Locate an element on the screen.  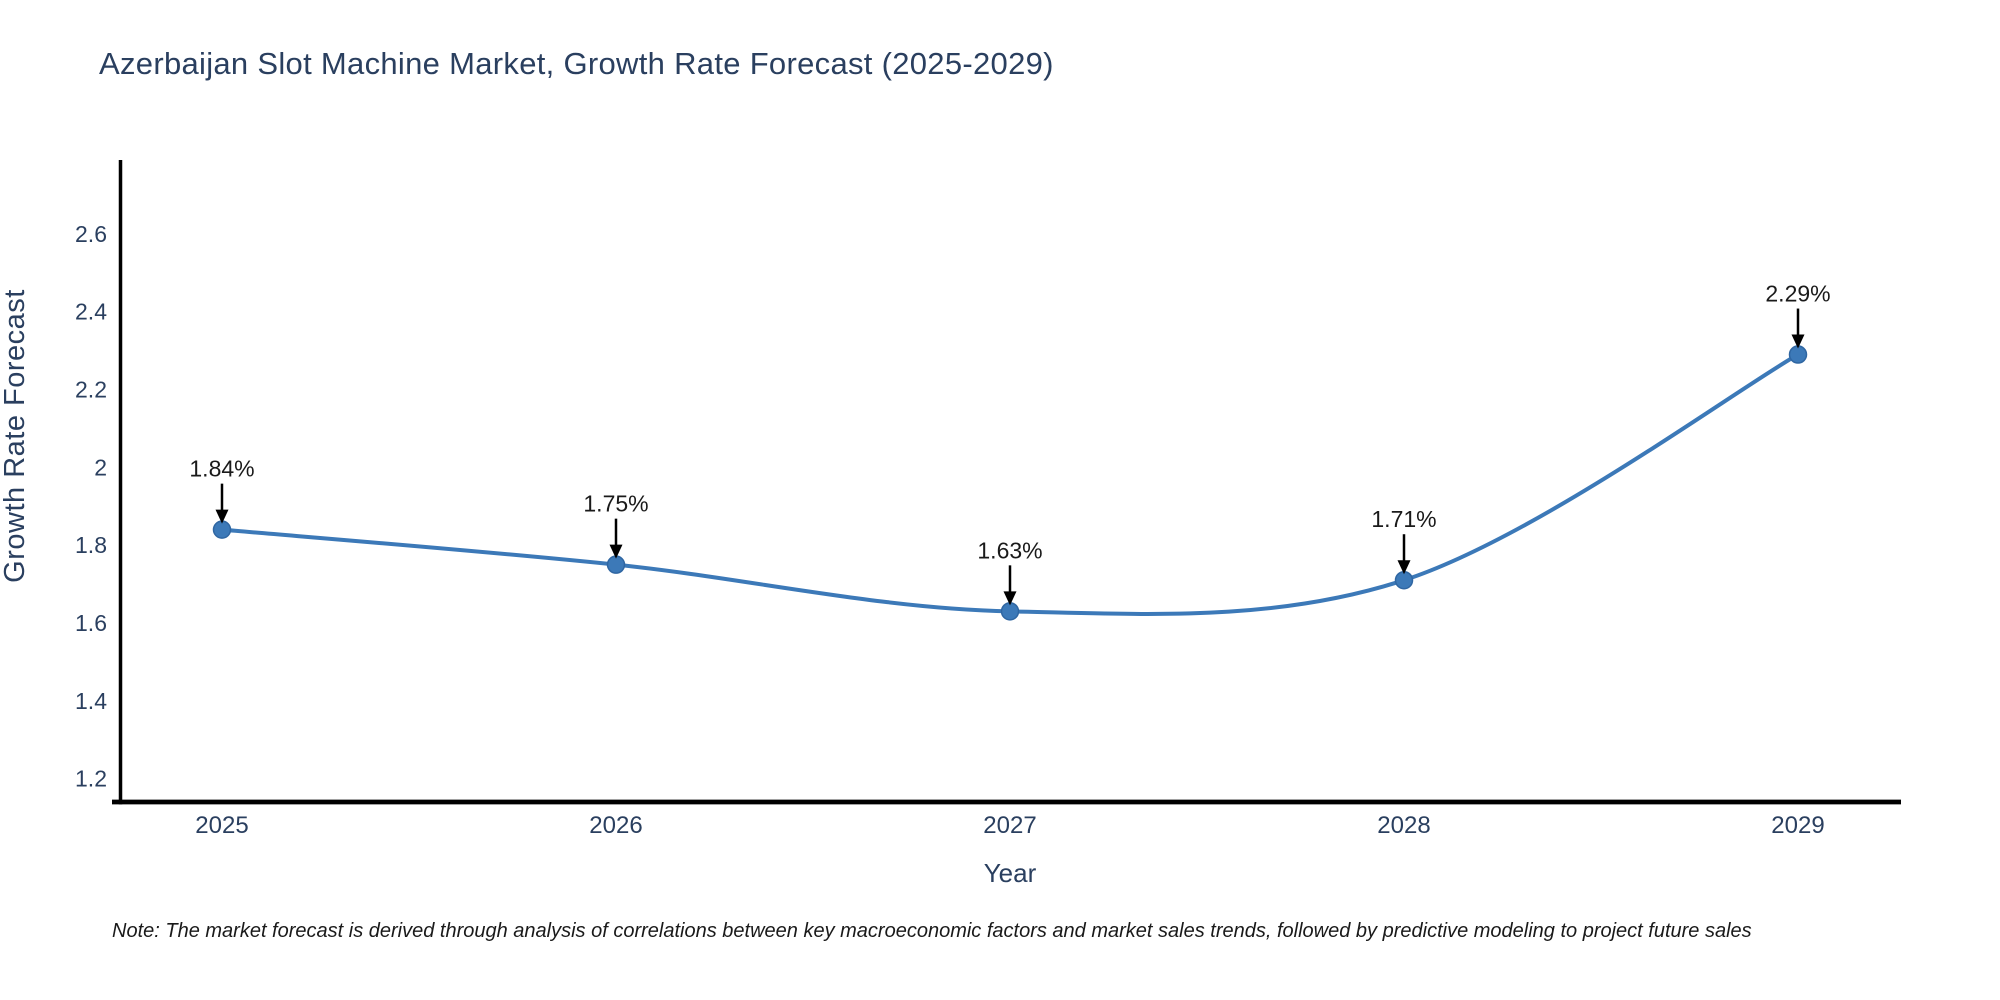
y-tick-label: 2.2 is located at coordinates (91, 390).